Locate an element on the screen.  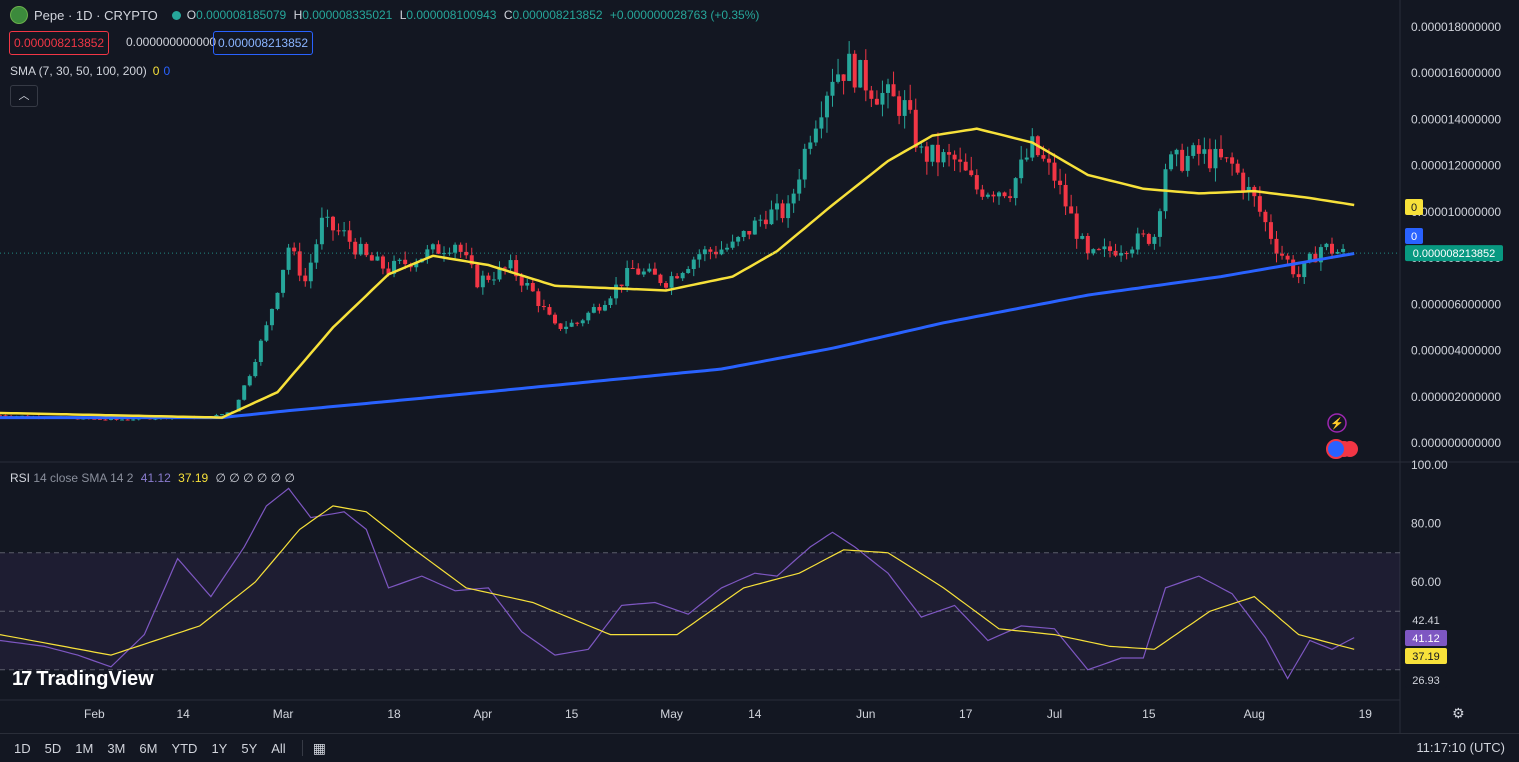
market-status-icon is located at coordinates (176, 15).